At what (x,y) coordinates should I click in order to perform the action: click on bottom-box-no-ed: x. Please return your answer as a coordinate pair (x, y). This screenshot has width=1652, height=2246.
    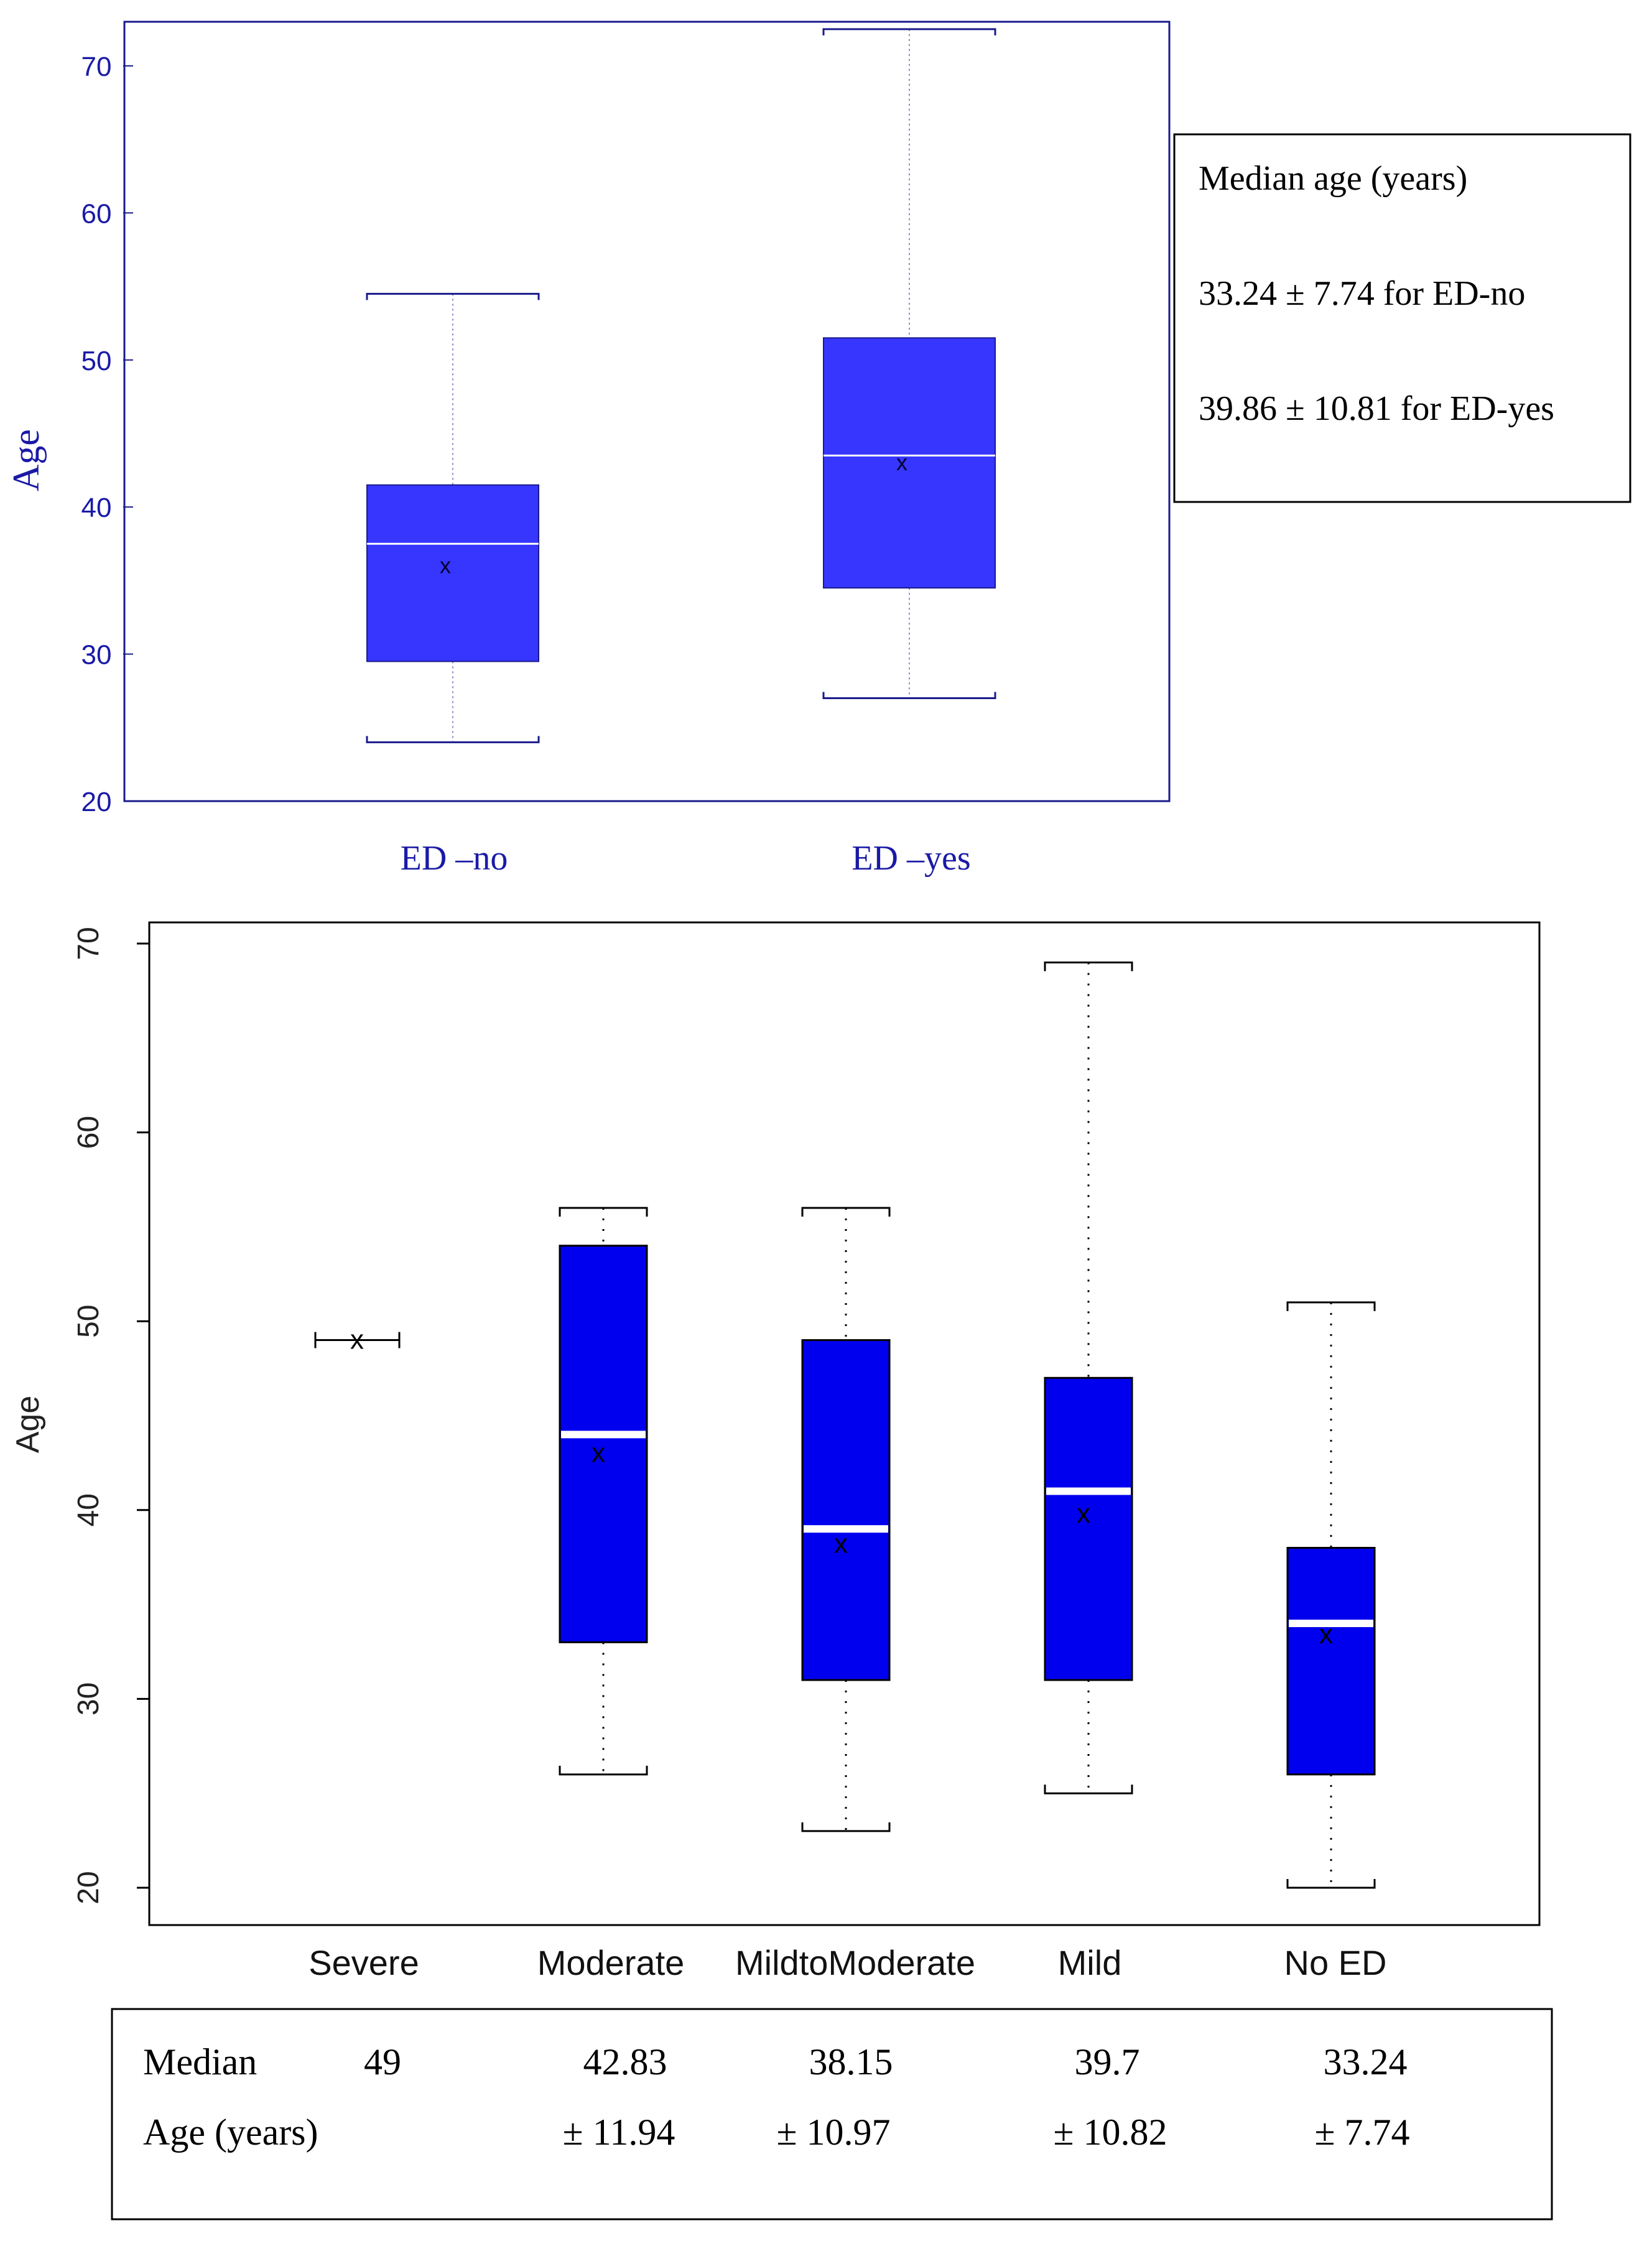
    Looking at the image, I should click on (1331, 1595).